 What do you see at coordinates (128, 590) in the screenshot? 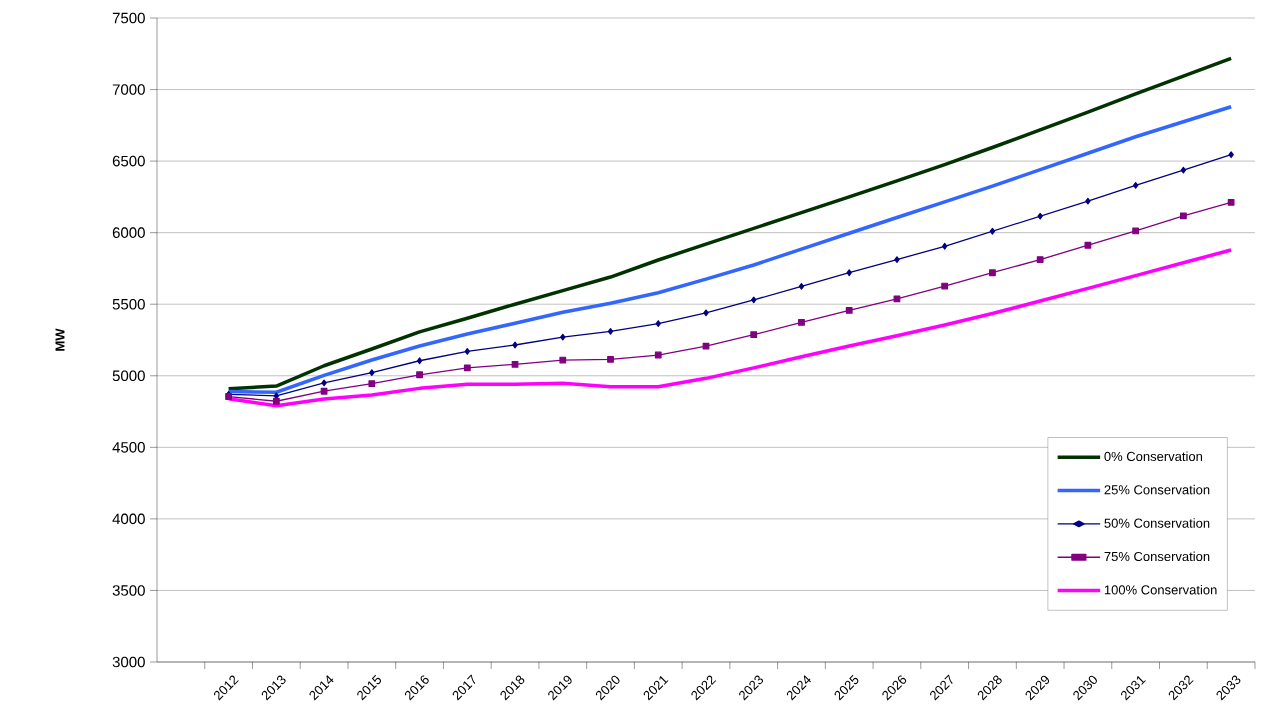
I see `y-tick-label: 3500` at bounding box center [128, 590].